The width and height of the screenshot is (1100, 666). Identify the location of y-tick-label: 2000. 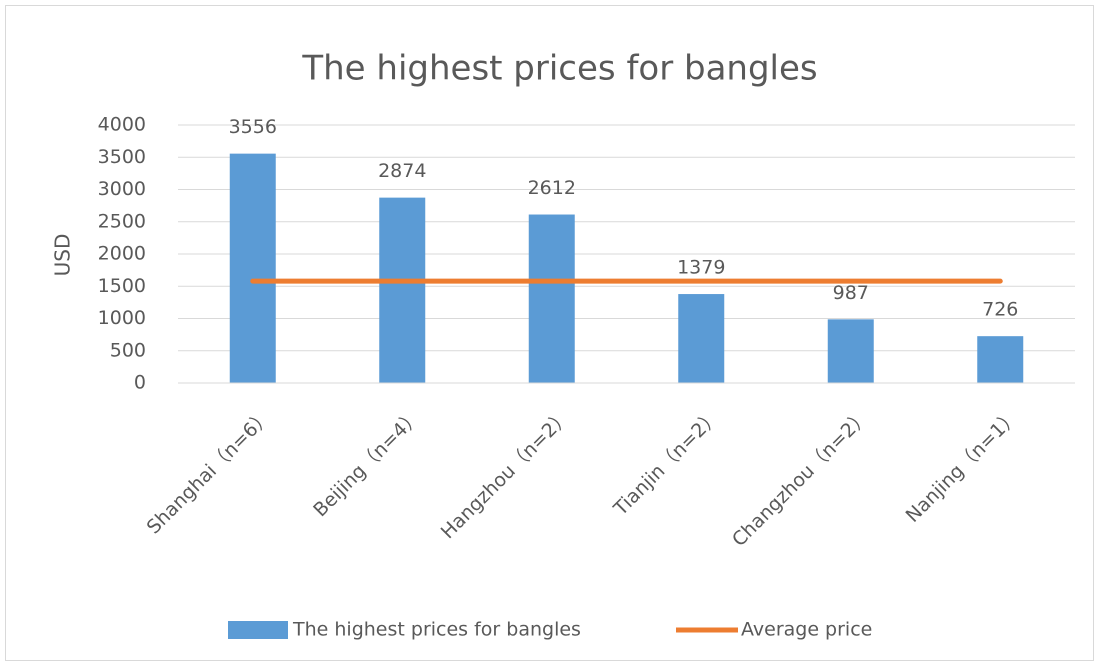
(122, 254).